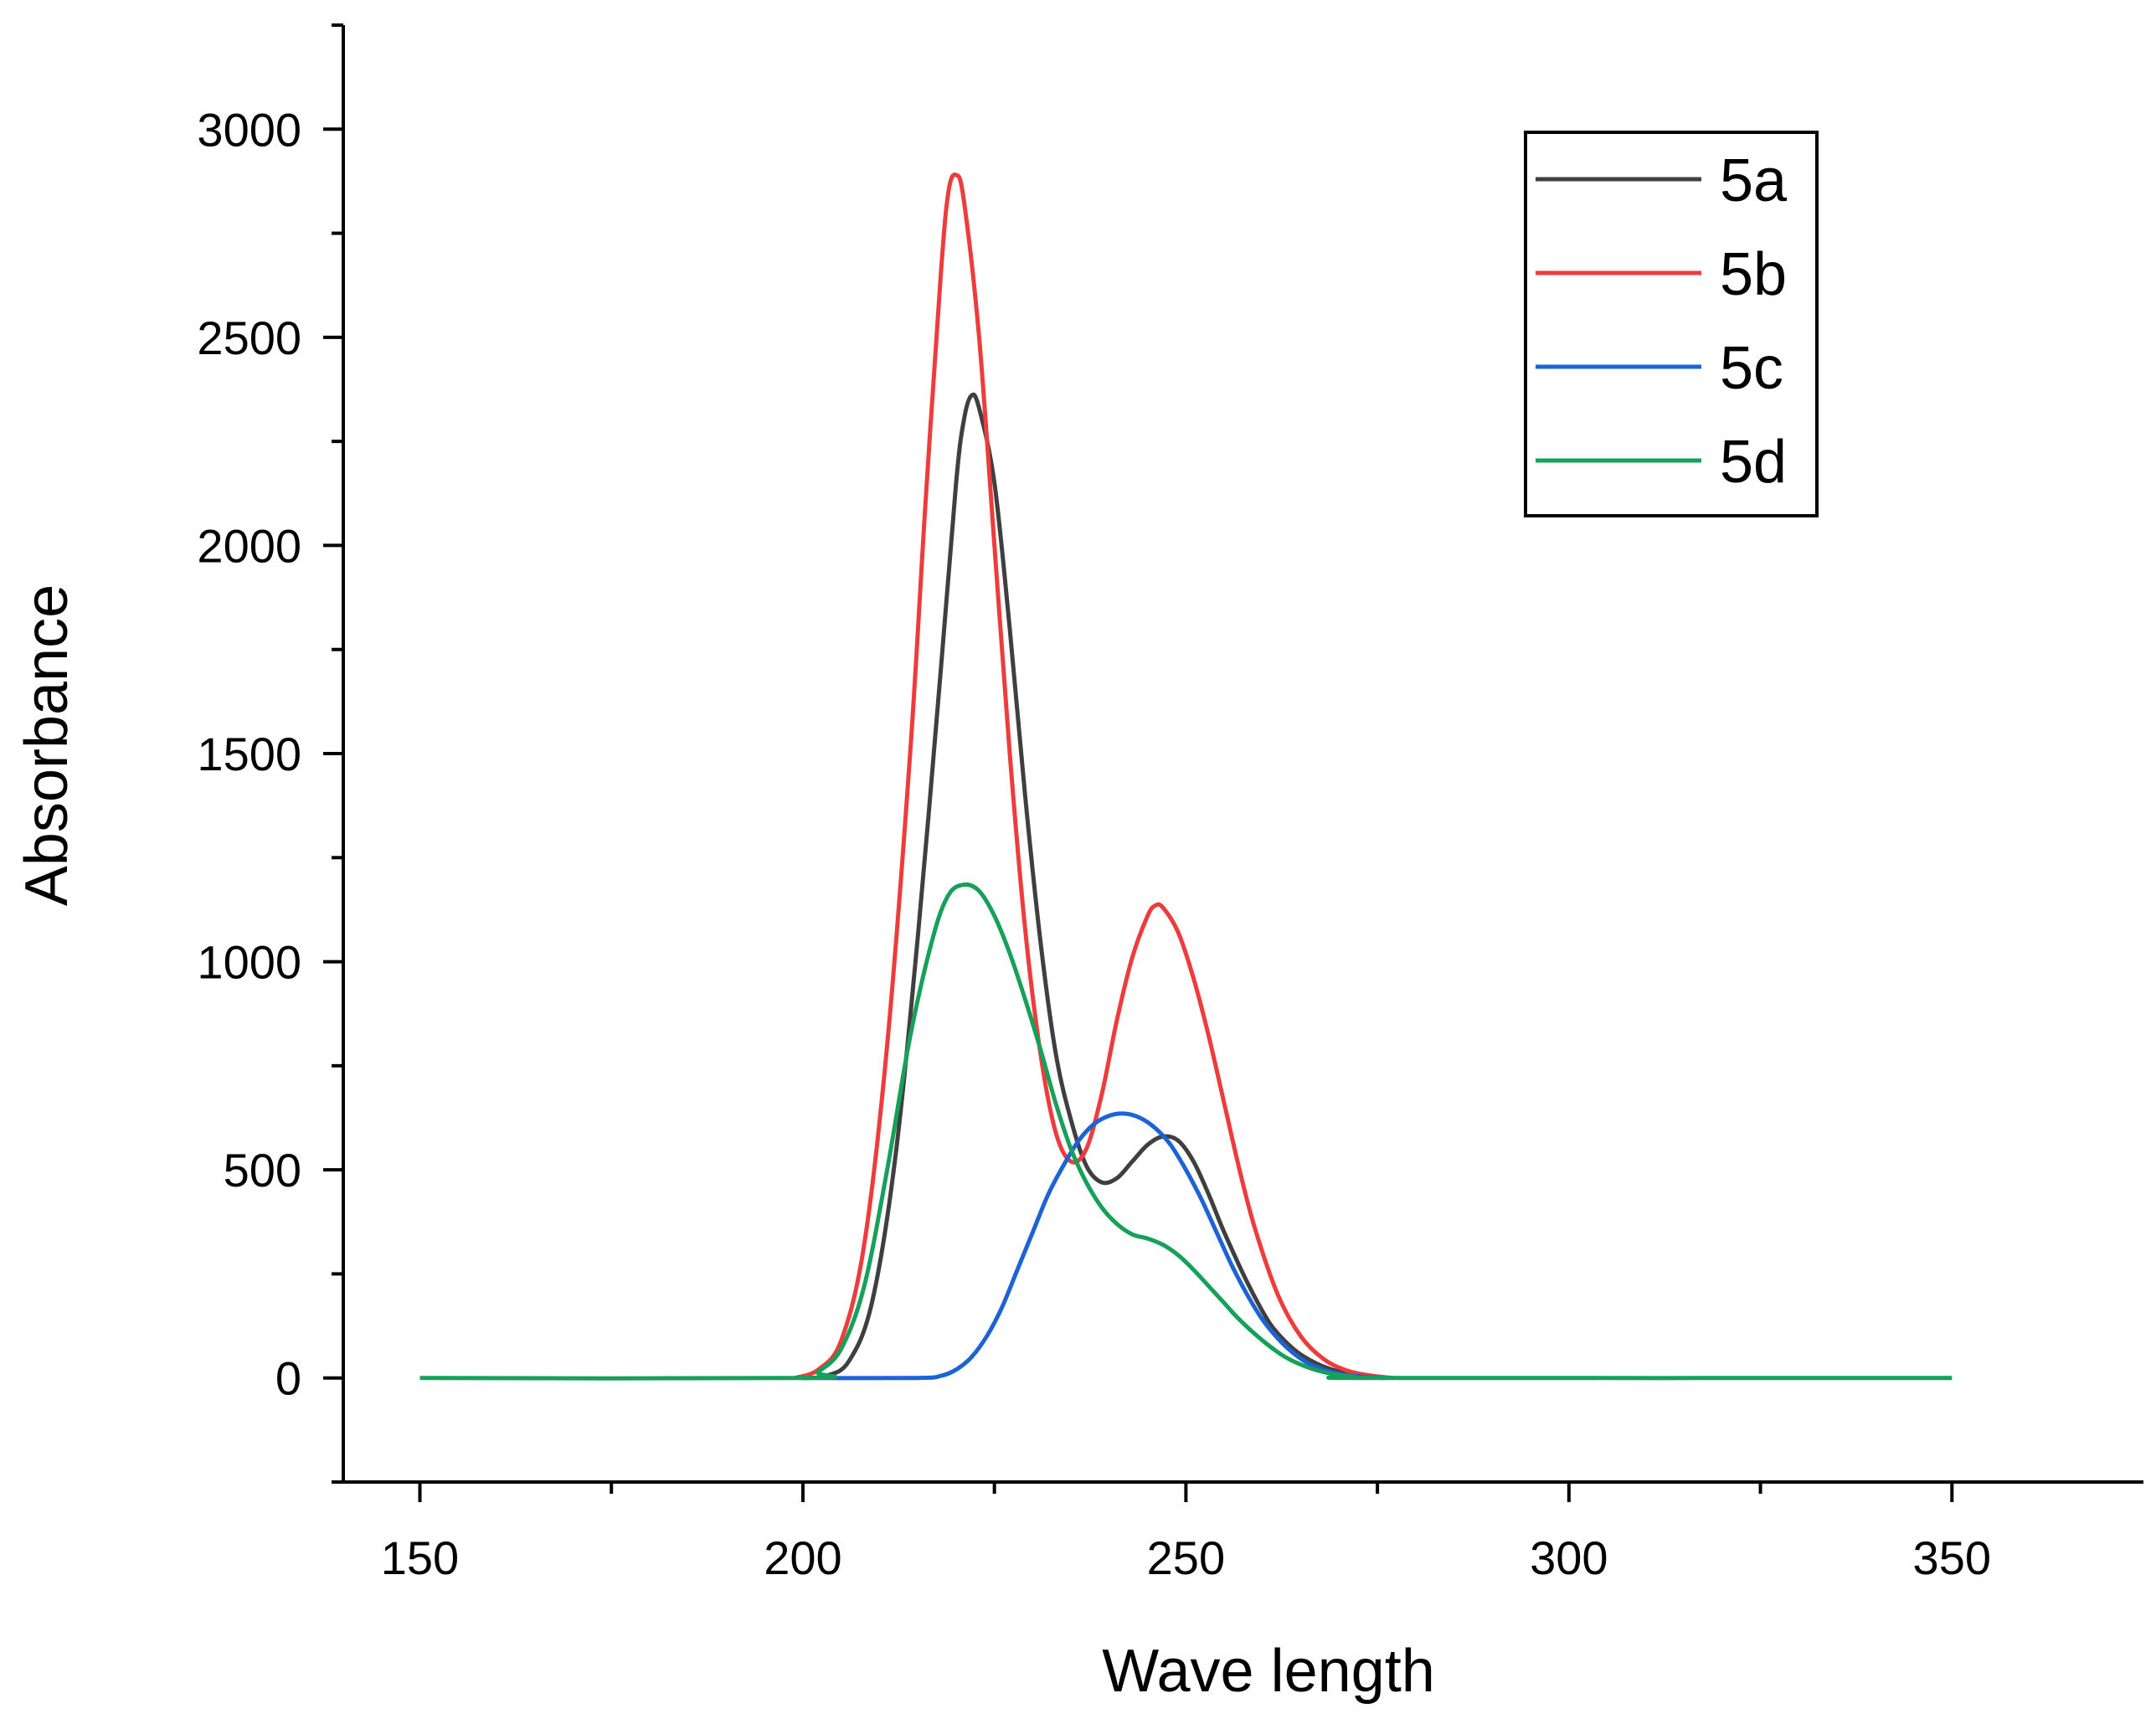 This screenshot has width=2156, height=1724. I want to click on y-axis-ticks: 0 500 1000 1500 2000 2500 3000, so click(270, 753).